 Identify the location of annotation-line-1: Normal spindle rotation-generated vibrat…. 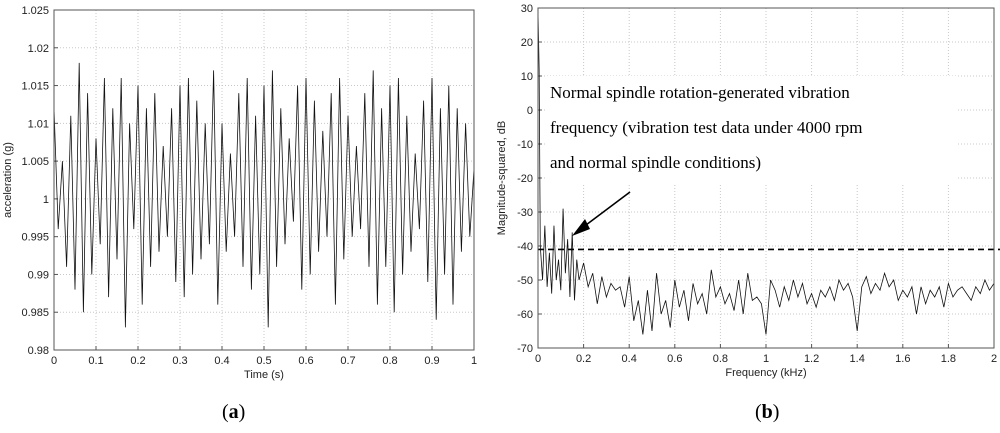
(700, 92).